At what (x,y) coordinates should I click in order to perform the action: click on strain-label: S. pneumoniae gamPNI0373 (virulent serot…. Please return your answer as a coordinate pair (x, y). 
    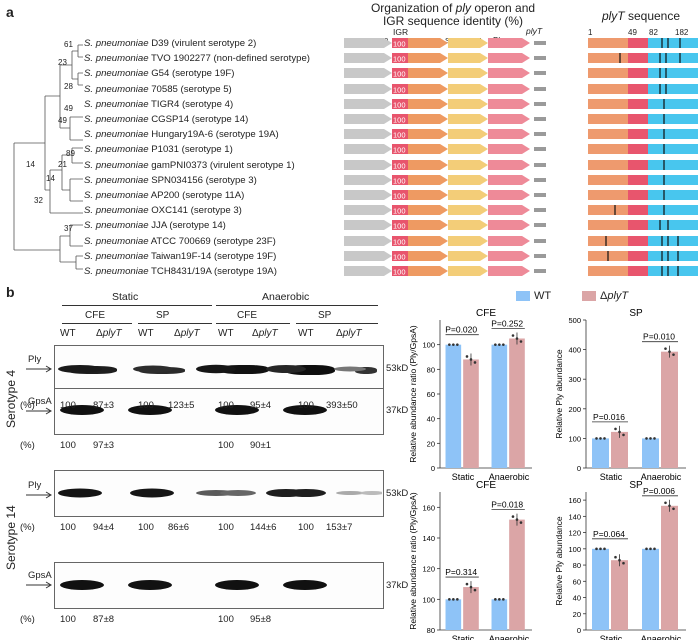
    Looking at the image, I should click on (189, 165).